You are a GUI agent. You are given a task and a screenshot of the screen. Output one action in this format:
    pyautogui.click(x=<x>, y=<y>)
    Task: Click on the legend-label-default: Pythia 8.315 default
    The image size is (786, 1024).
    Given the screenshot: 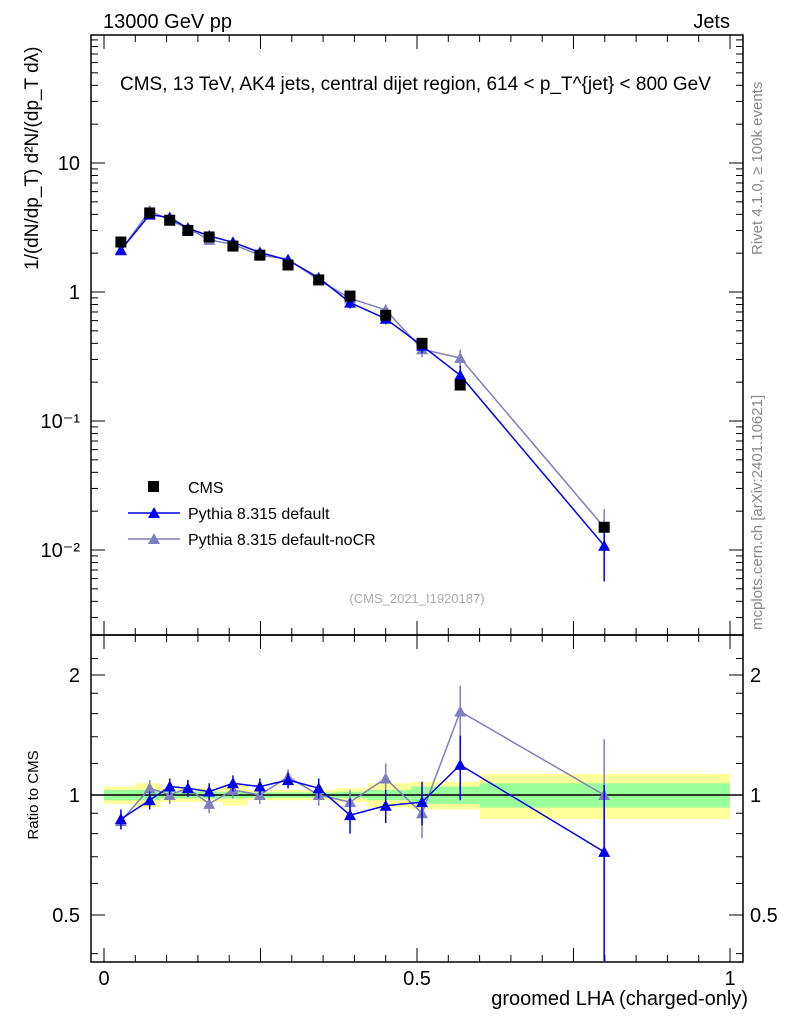 What is the action you would take?
    pyautogui.click(x=259, y=514)
    